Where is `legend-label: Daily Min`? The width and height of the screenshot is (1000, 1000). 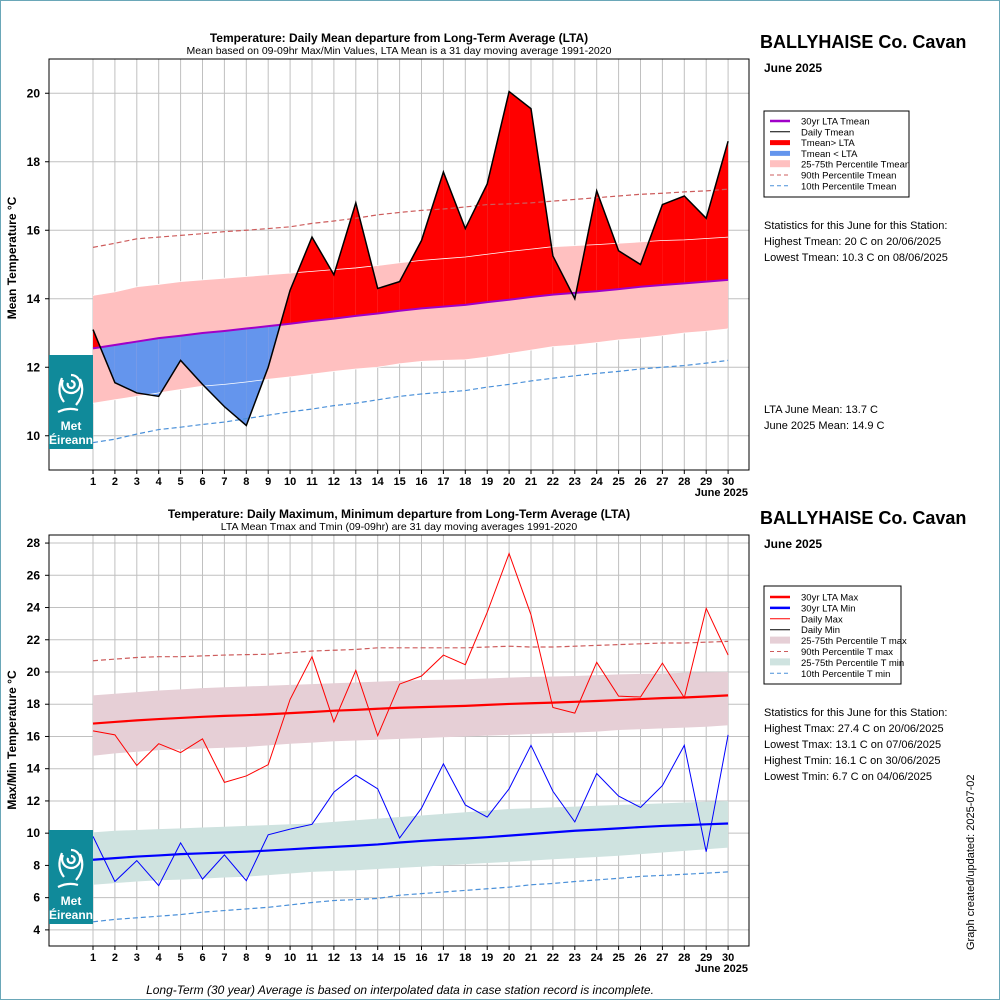
legend-label: Daily Min is located at coordinates (820, 630).